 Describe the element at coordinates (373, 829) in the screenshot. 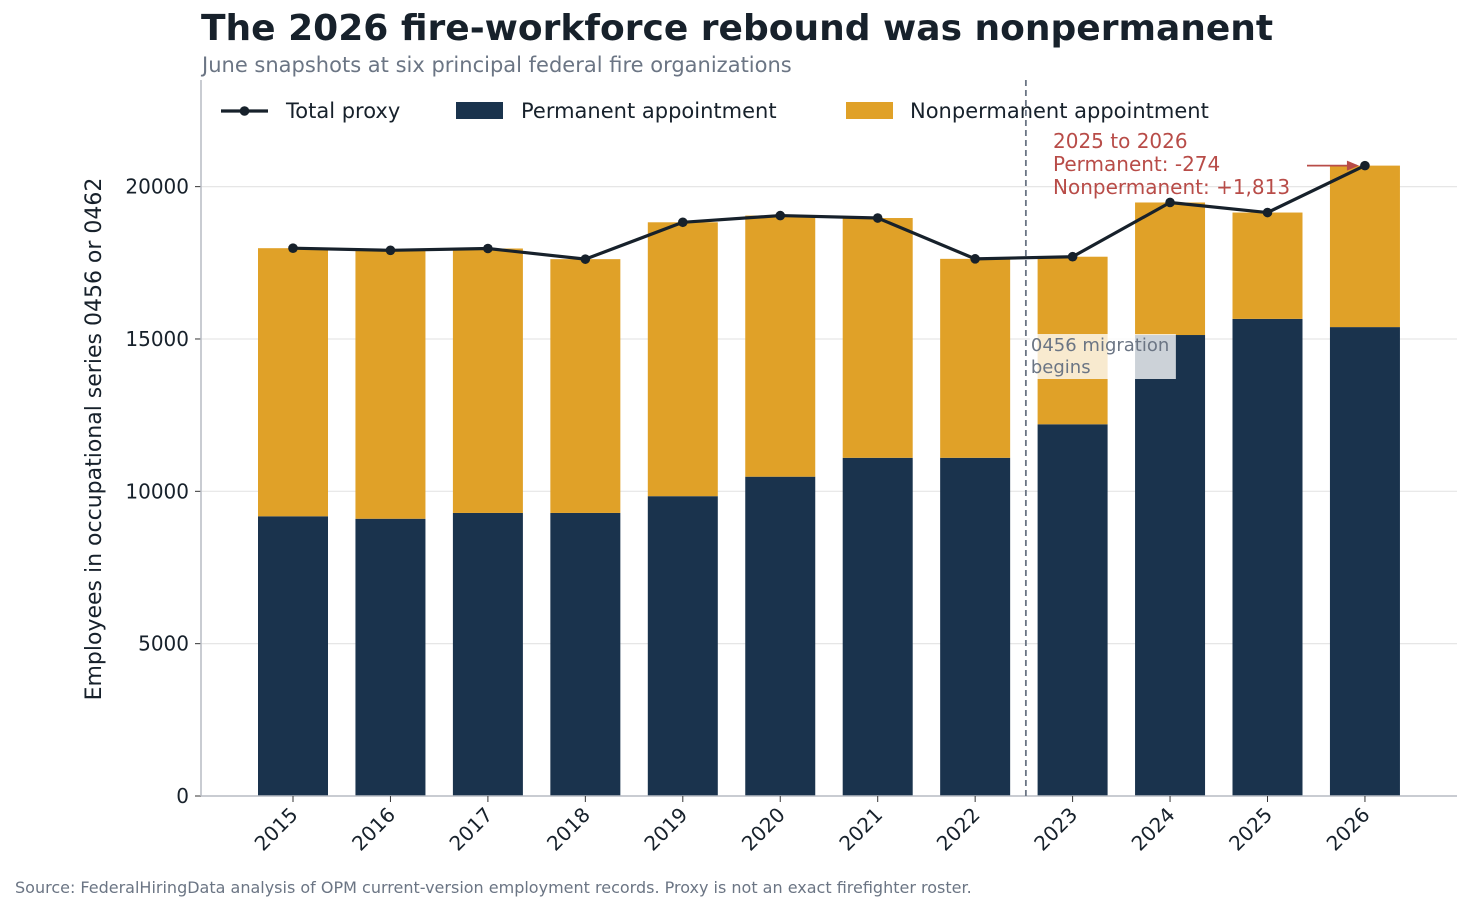

I see `x-tick-label-2016: 2016` at that location.